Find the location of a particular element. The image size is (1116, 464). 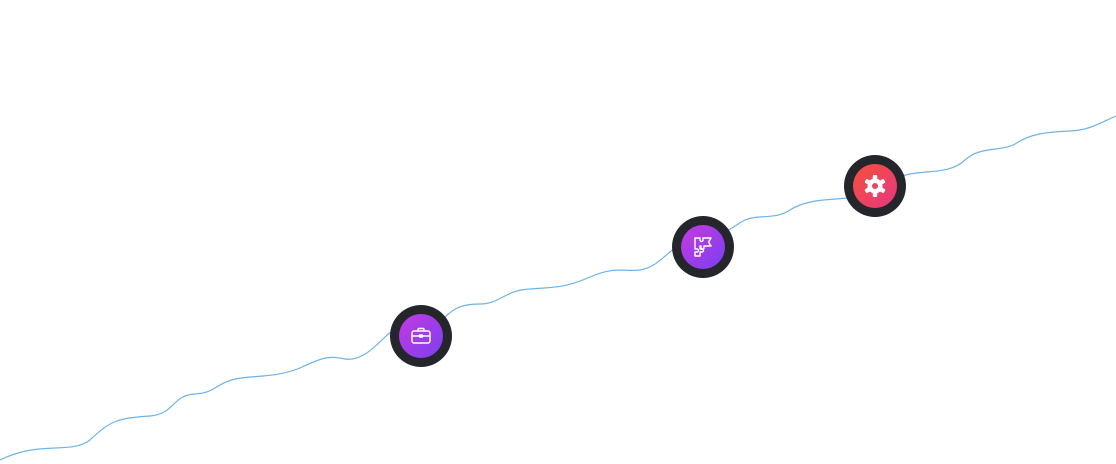

briefcase-icon is located at coordinates (421, 335).